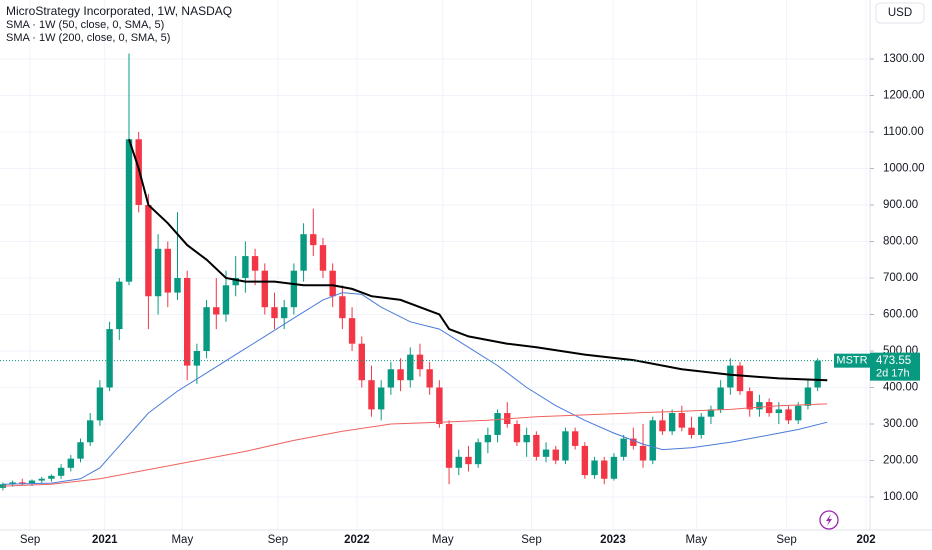 This screenshot has height=550, width=932. What do you see at coordinates (415, 445) in the screenshot?
I see `indicator-line` at bounding box center [415, 445].